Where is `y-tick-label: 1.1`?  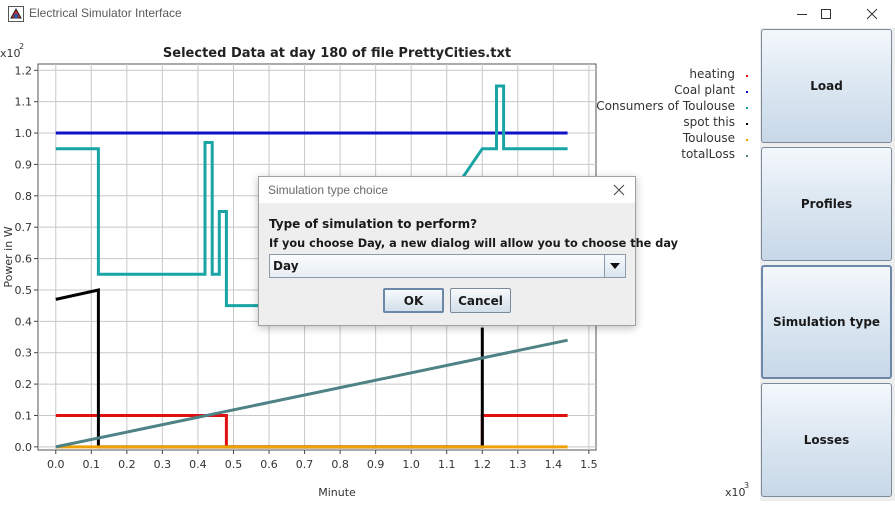 y-tick-label: 1.1 is located at coordinates (24, 102).